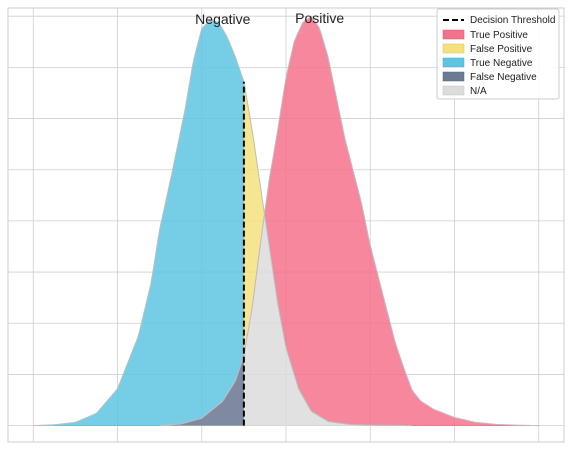 This screenshot has height=449, width=572. Describe the element at coordinates (453, 48) in the screenshot. I see `legend-swatch-false-positive` at that location.